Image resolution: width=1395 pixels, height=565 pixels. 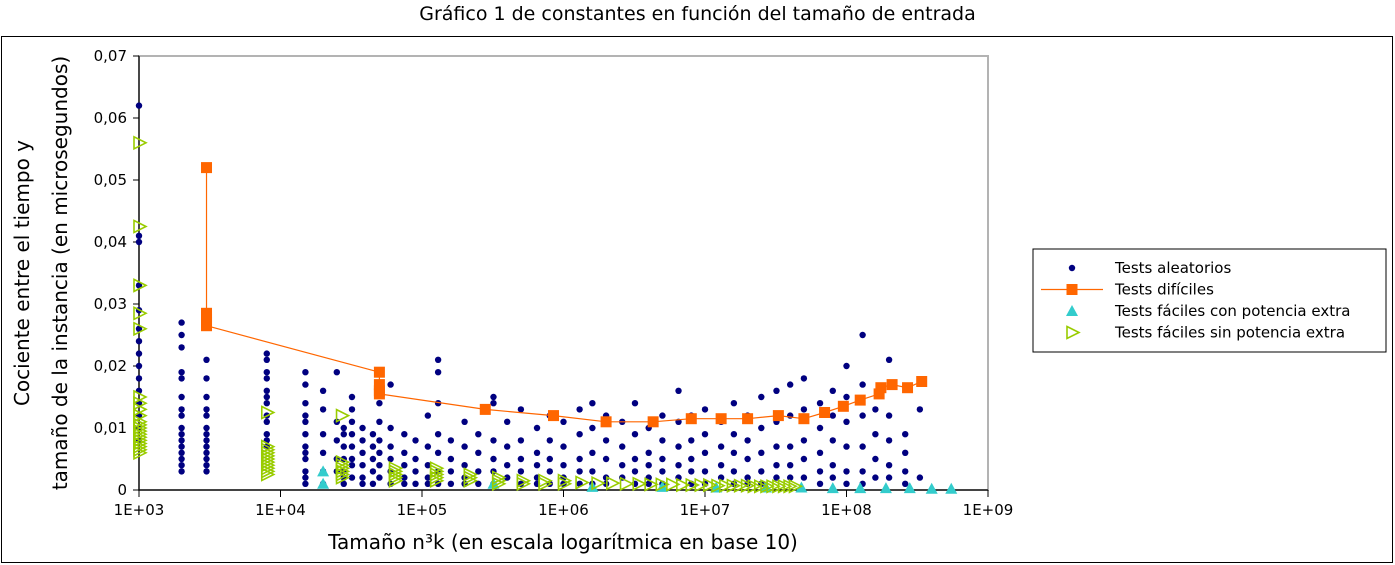 I want to click on x-tick-label: 1E+07, so click(x=705, y=510).